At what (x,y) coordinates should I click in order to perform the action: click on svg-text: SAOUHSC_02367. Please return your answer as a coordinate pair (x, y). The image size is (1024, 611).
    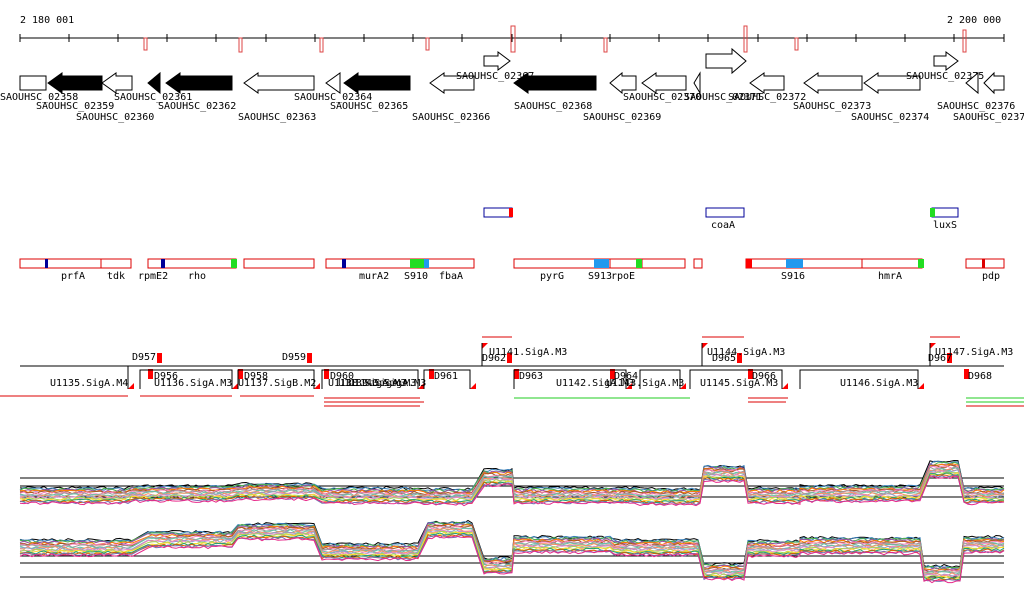
    Looking at the image, I should click on (495, 76).